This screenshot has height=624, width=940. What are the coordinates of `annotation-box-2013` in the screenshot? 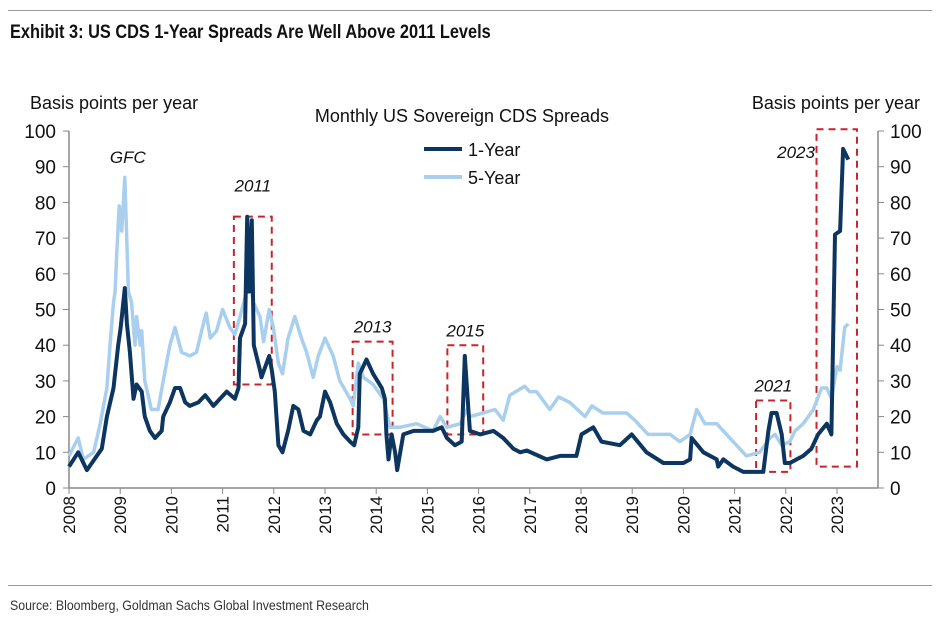 It's located at (372, 388).